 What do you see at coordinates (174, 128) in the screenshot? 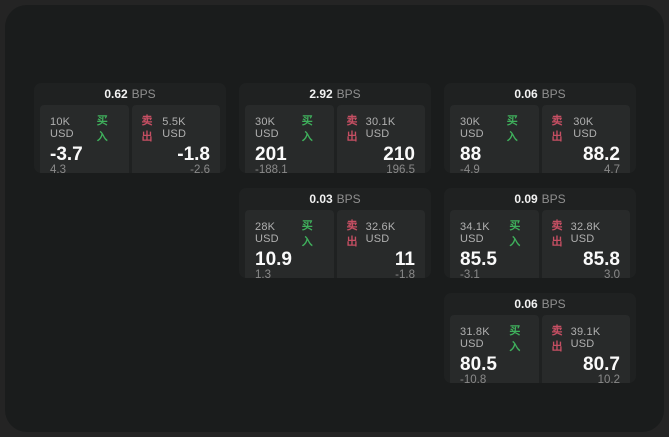
I see `sell-notional: 5.5K USD` at bounding box center [174, 128].